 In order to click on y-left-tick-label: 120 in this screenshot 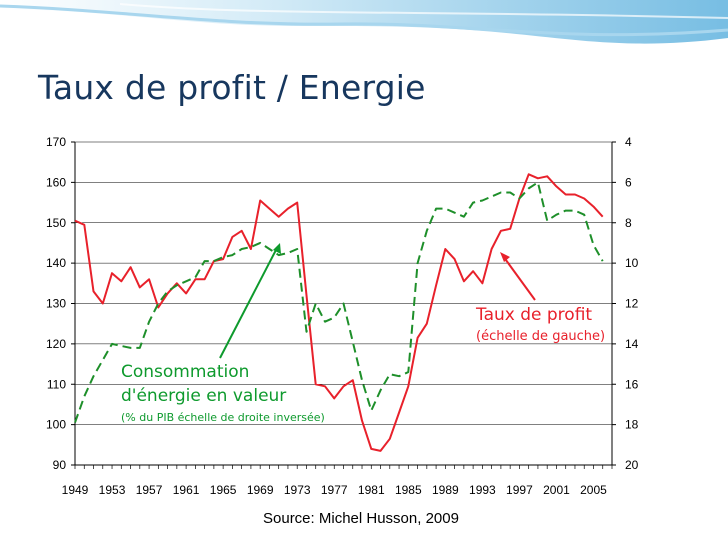, I will do `click(56, 344)`.